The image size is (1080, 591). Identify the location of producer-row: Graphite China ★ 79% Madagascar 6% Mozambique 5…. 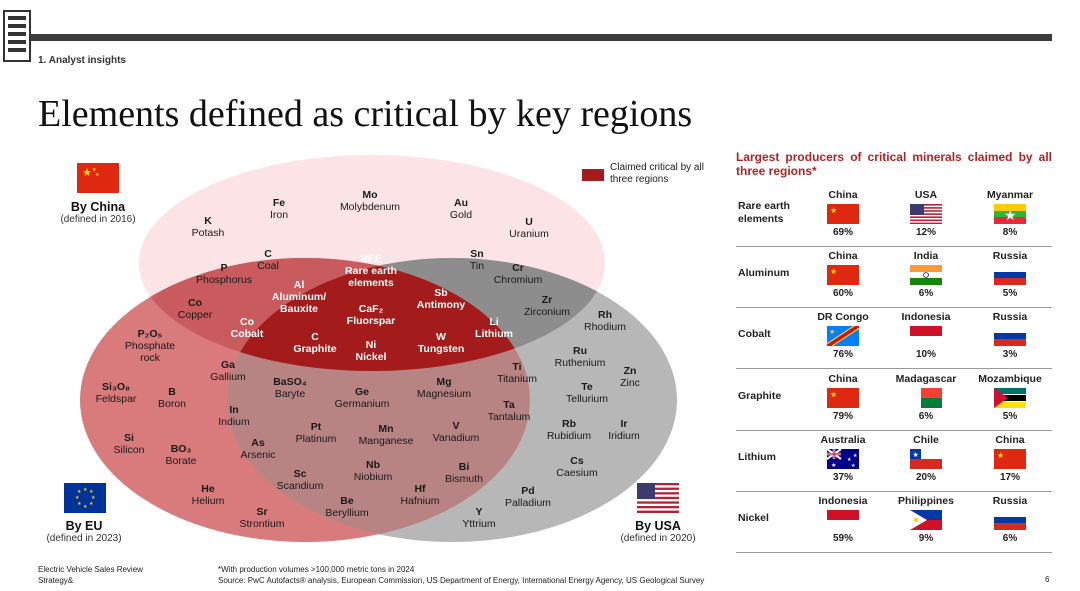
(894, 400).